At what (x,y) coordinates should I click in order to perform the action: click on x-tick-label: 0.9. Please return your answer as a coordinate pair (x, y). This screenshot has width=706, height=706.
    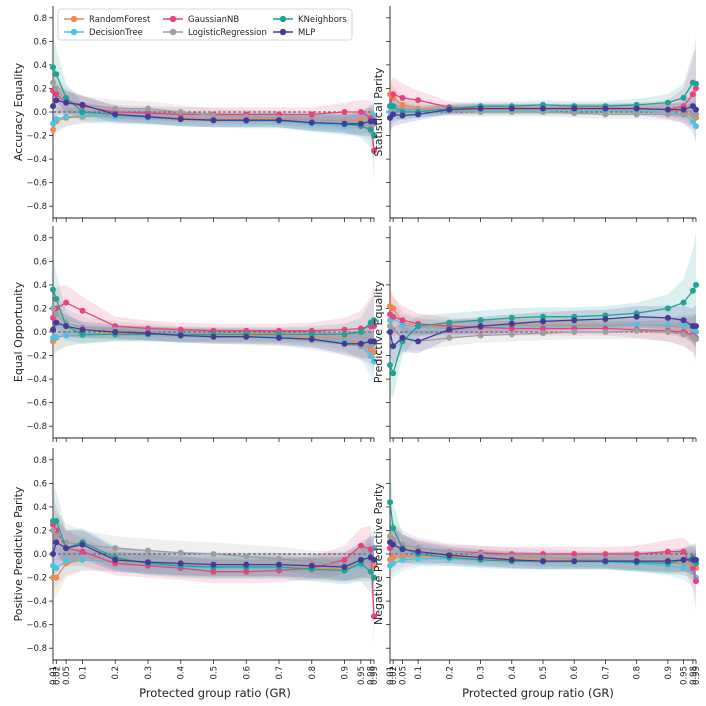
    Looking at the image, I should click on (669, 673).